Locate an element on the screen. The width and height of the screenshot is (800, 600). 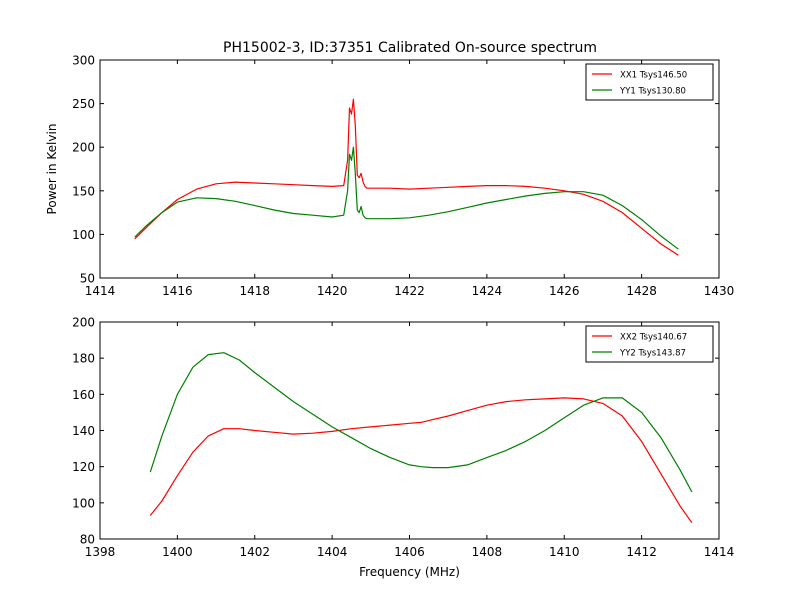
y-tick-label: 120 is located at coordinates (83, 467).